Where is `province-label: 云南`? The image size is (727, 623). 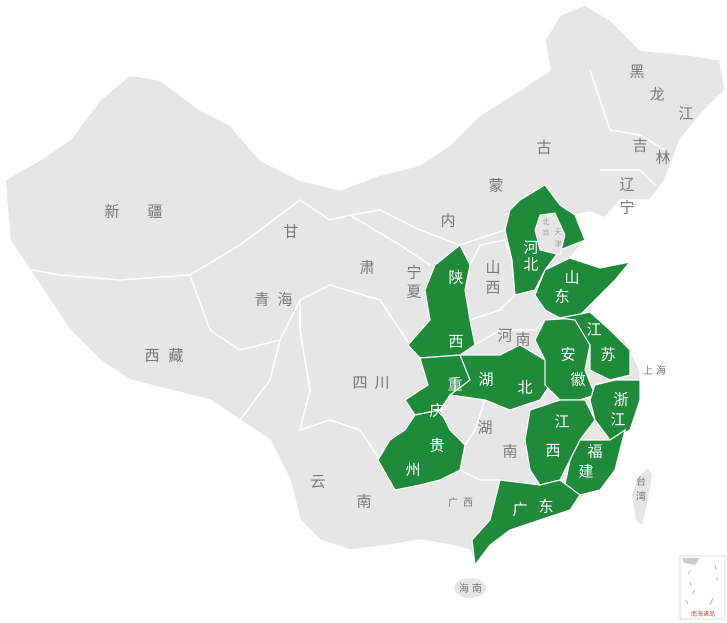
province-label: 云南 is located at coordinates (340, 492).